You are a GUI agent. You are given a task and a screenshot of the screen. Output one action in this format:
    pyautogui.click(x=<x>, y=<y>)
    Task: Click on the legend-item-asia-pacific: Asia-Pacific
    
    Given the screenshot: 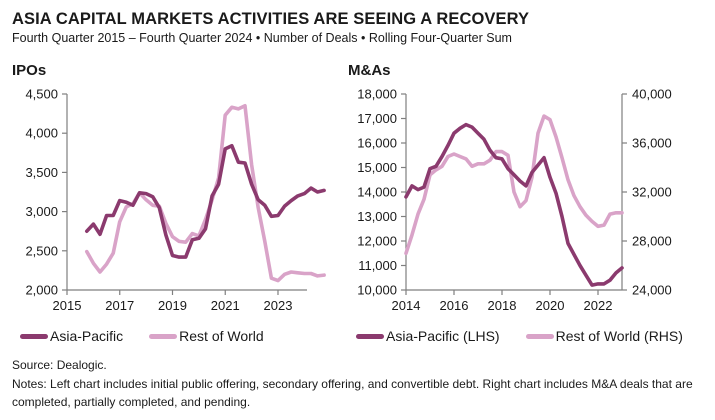 What is the action you would take?
    pyautogui.click(x=71, y=336)
    